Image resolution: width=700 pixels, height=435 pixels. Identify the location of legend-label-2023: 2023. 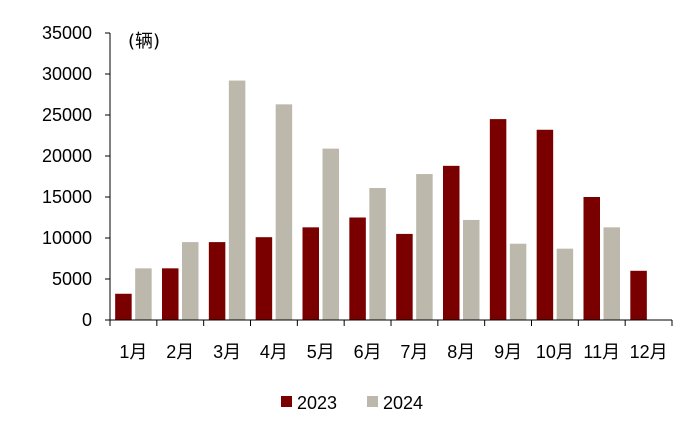
(317, 403).